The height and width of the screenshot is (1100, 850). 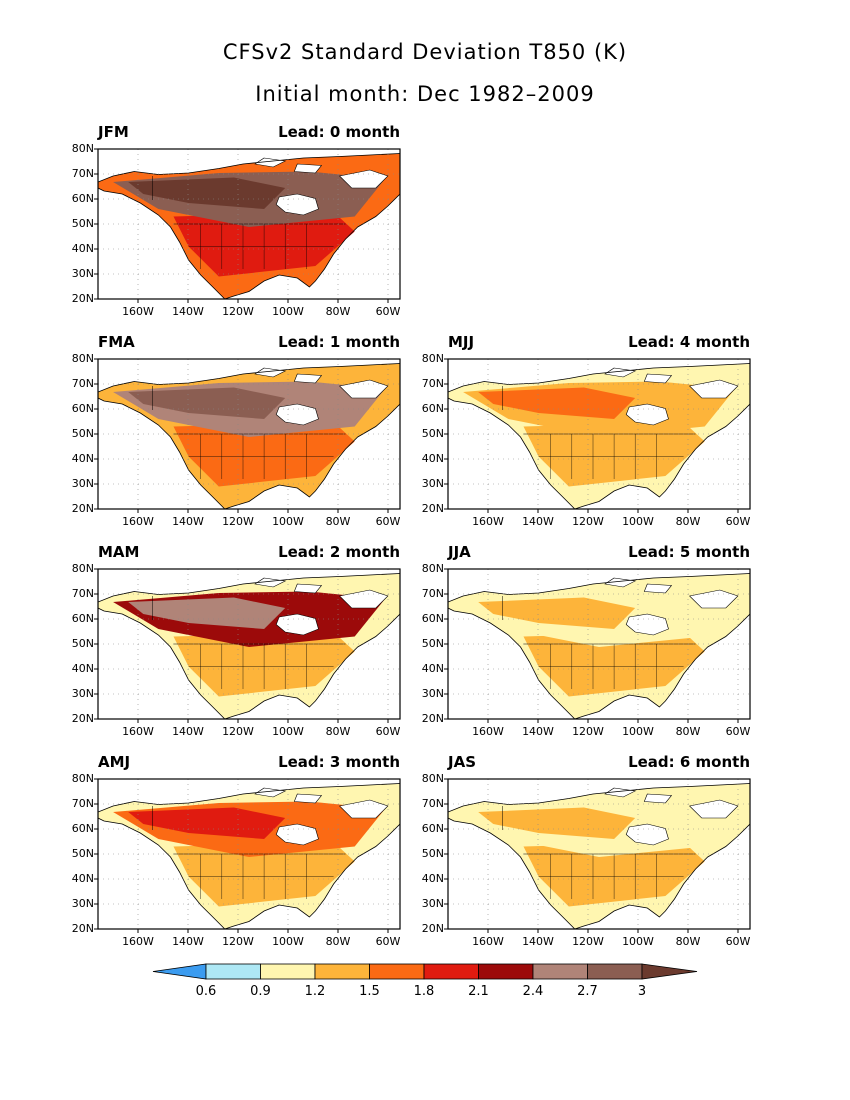 What do you see at coordinates (339, 552) in the screenshot?
I see `lead-label: Lead: 2 month` at bounding box center [339, 552].